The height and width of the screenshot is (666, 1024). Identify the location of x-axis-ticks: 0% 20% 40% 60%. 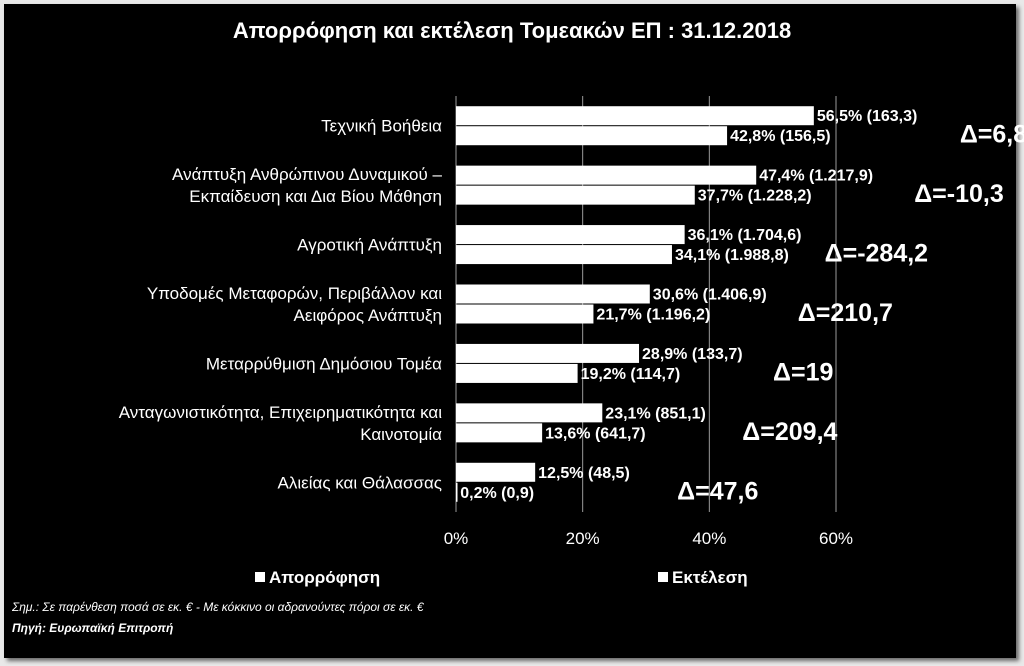
(648, 538).